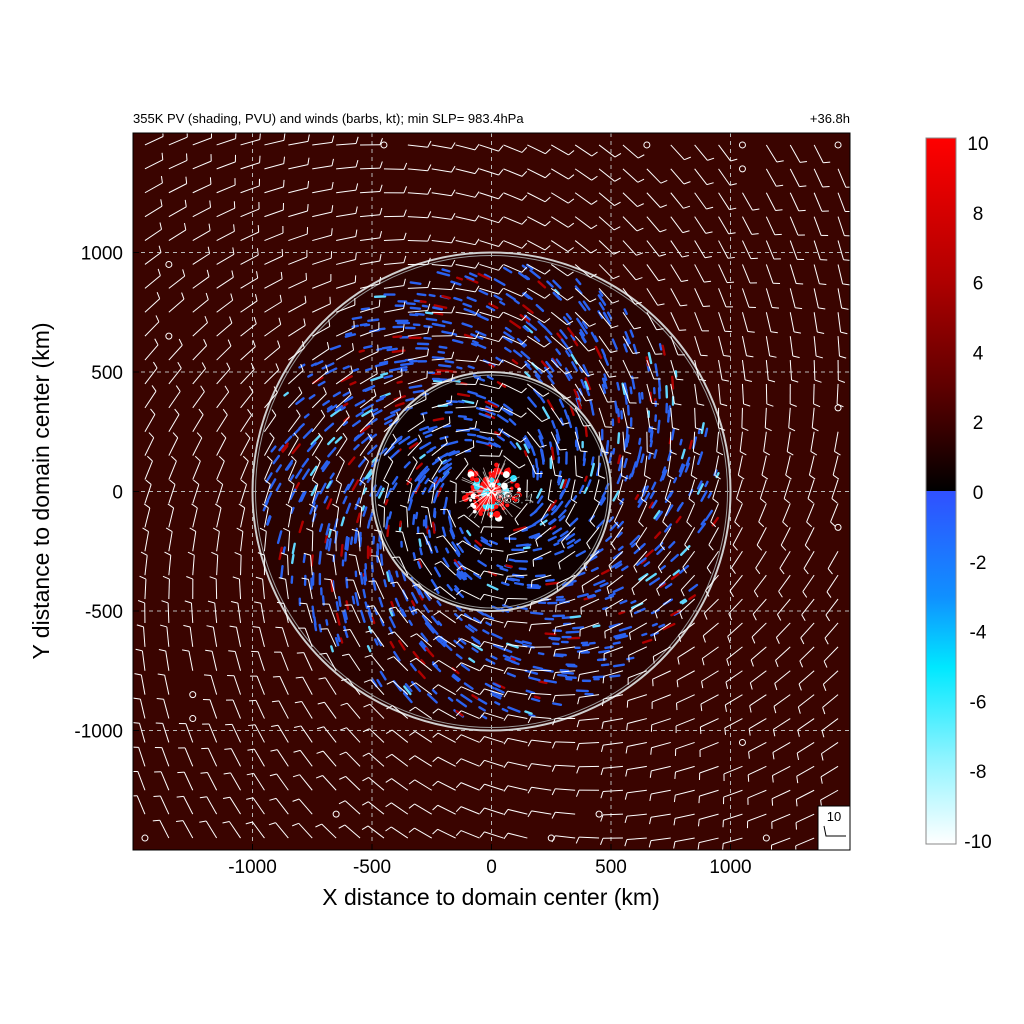 The image size is (1024, 1024). I want to click on x-tick-label: -500, so click(372, 867).